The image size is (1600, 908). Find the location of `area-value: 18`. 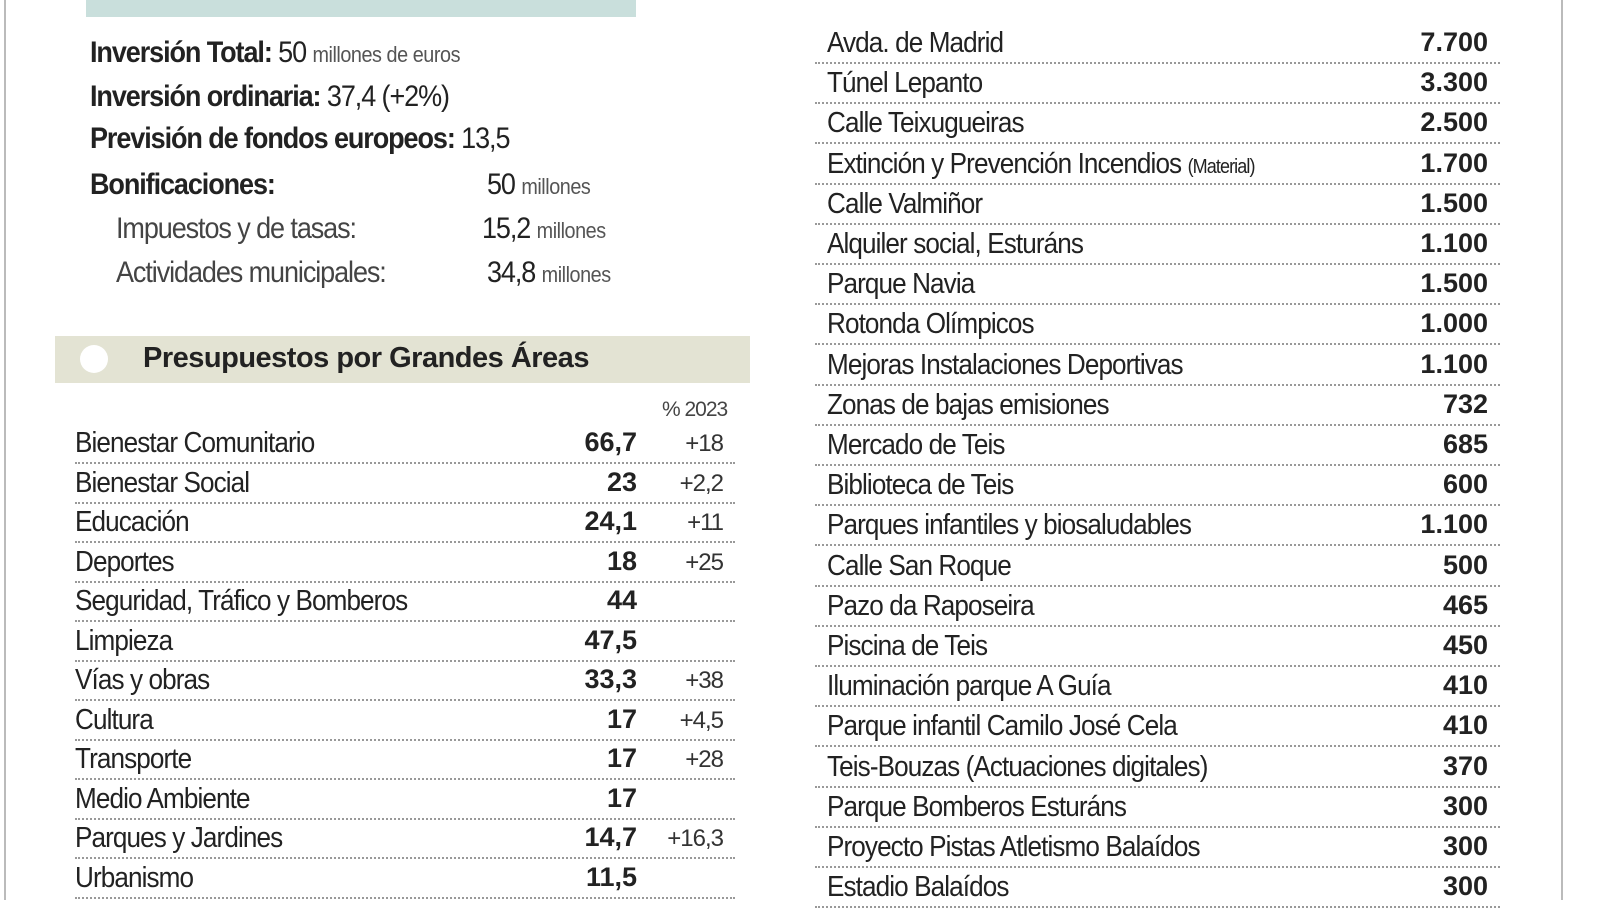

area-value: 18 is located at coordinates (621, 560).